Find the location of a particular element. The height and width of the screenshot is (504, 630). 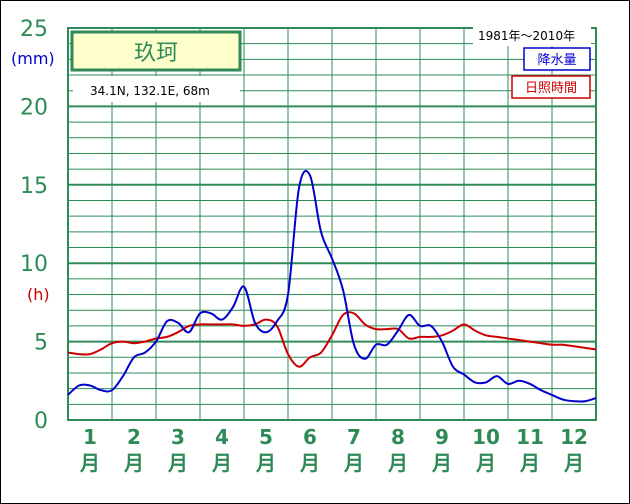

sunshine-unit-label: (h) is located at coordinates (38, 294).